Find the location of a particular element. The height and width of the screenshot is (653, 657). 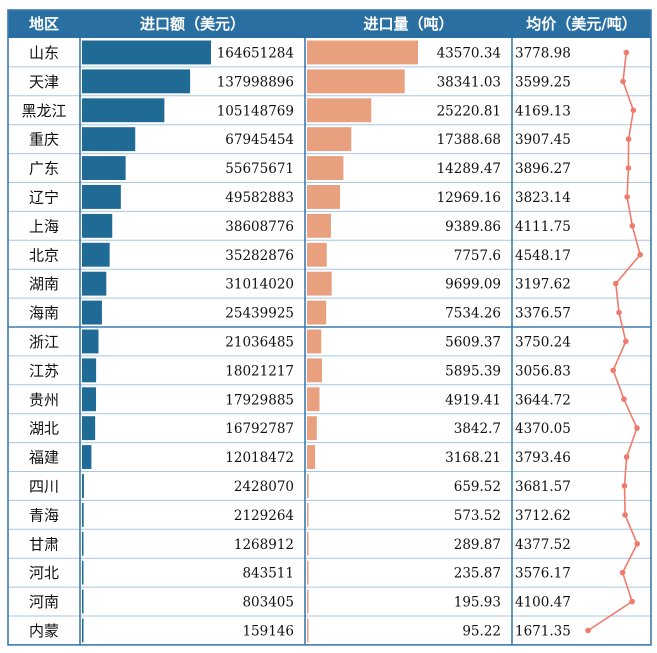

region-label: 福建 is located at coordinates (44, 458).